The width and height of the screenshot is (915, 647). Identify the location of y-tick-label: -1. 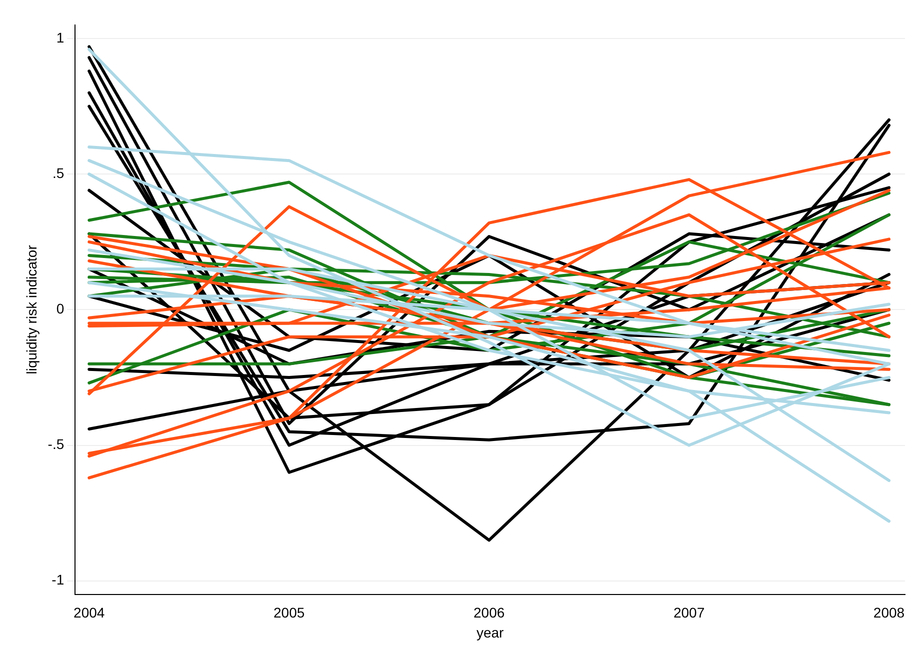
(58, 580).